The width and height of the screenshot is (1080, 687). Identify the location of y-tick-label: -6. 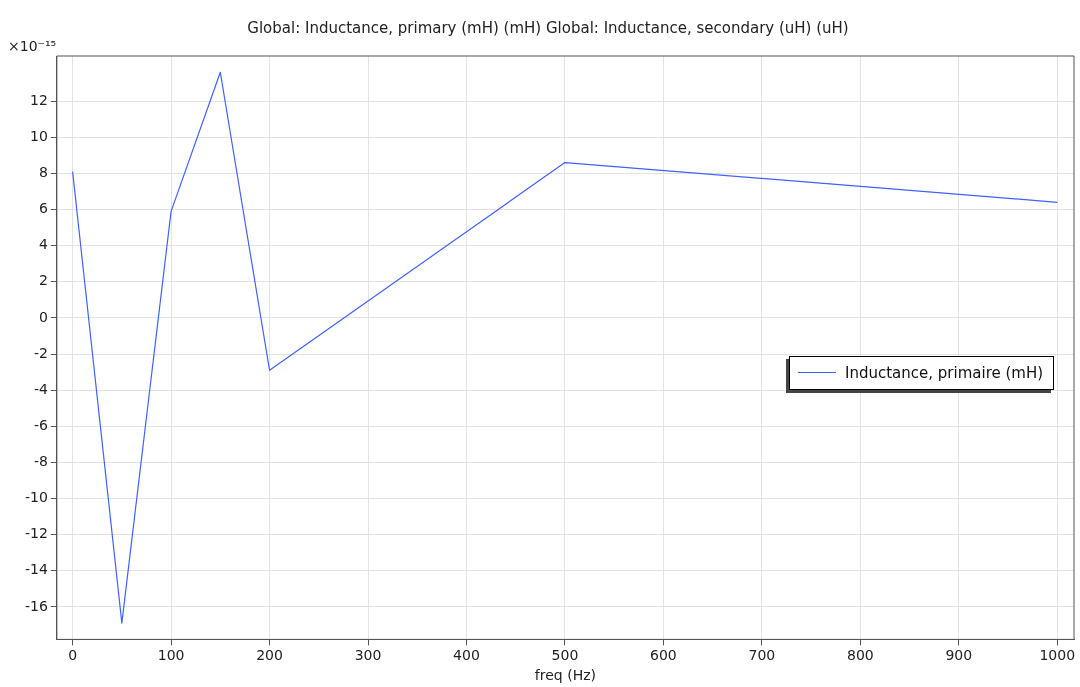
(40, 424).